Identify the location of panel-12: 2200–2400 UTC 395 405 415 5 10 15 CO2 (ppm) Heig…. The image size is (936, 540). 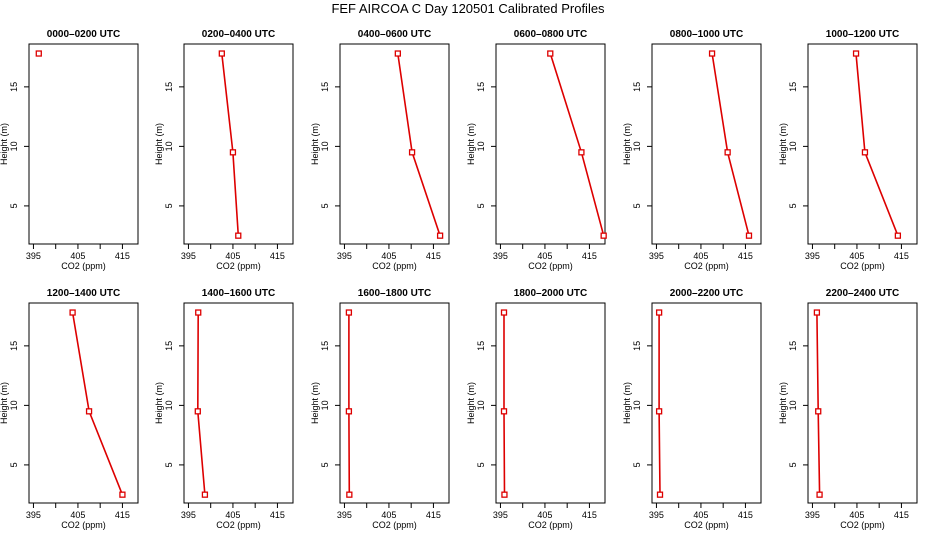
(848, 409).